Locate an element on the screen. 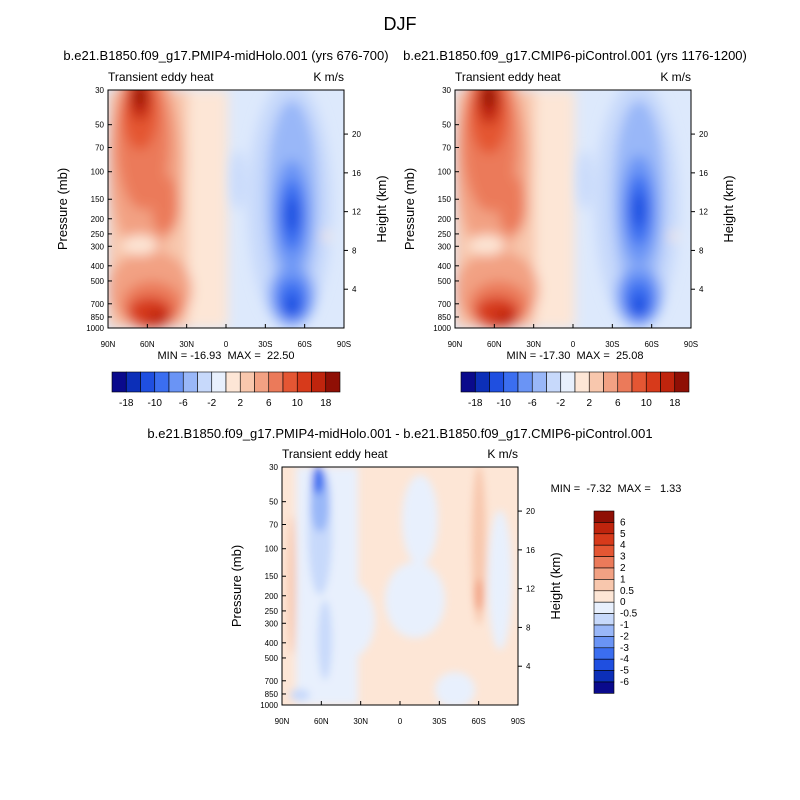 The height and width of the screenshot is (800, 800). colorbar-label: -18 is located at coordinates (126, 403).